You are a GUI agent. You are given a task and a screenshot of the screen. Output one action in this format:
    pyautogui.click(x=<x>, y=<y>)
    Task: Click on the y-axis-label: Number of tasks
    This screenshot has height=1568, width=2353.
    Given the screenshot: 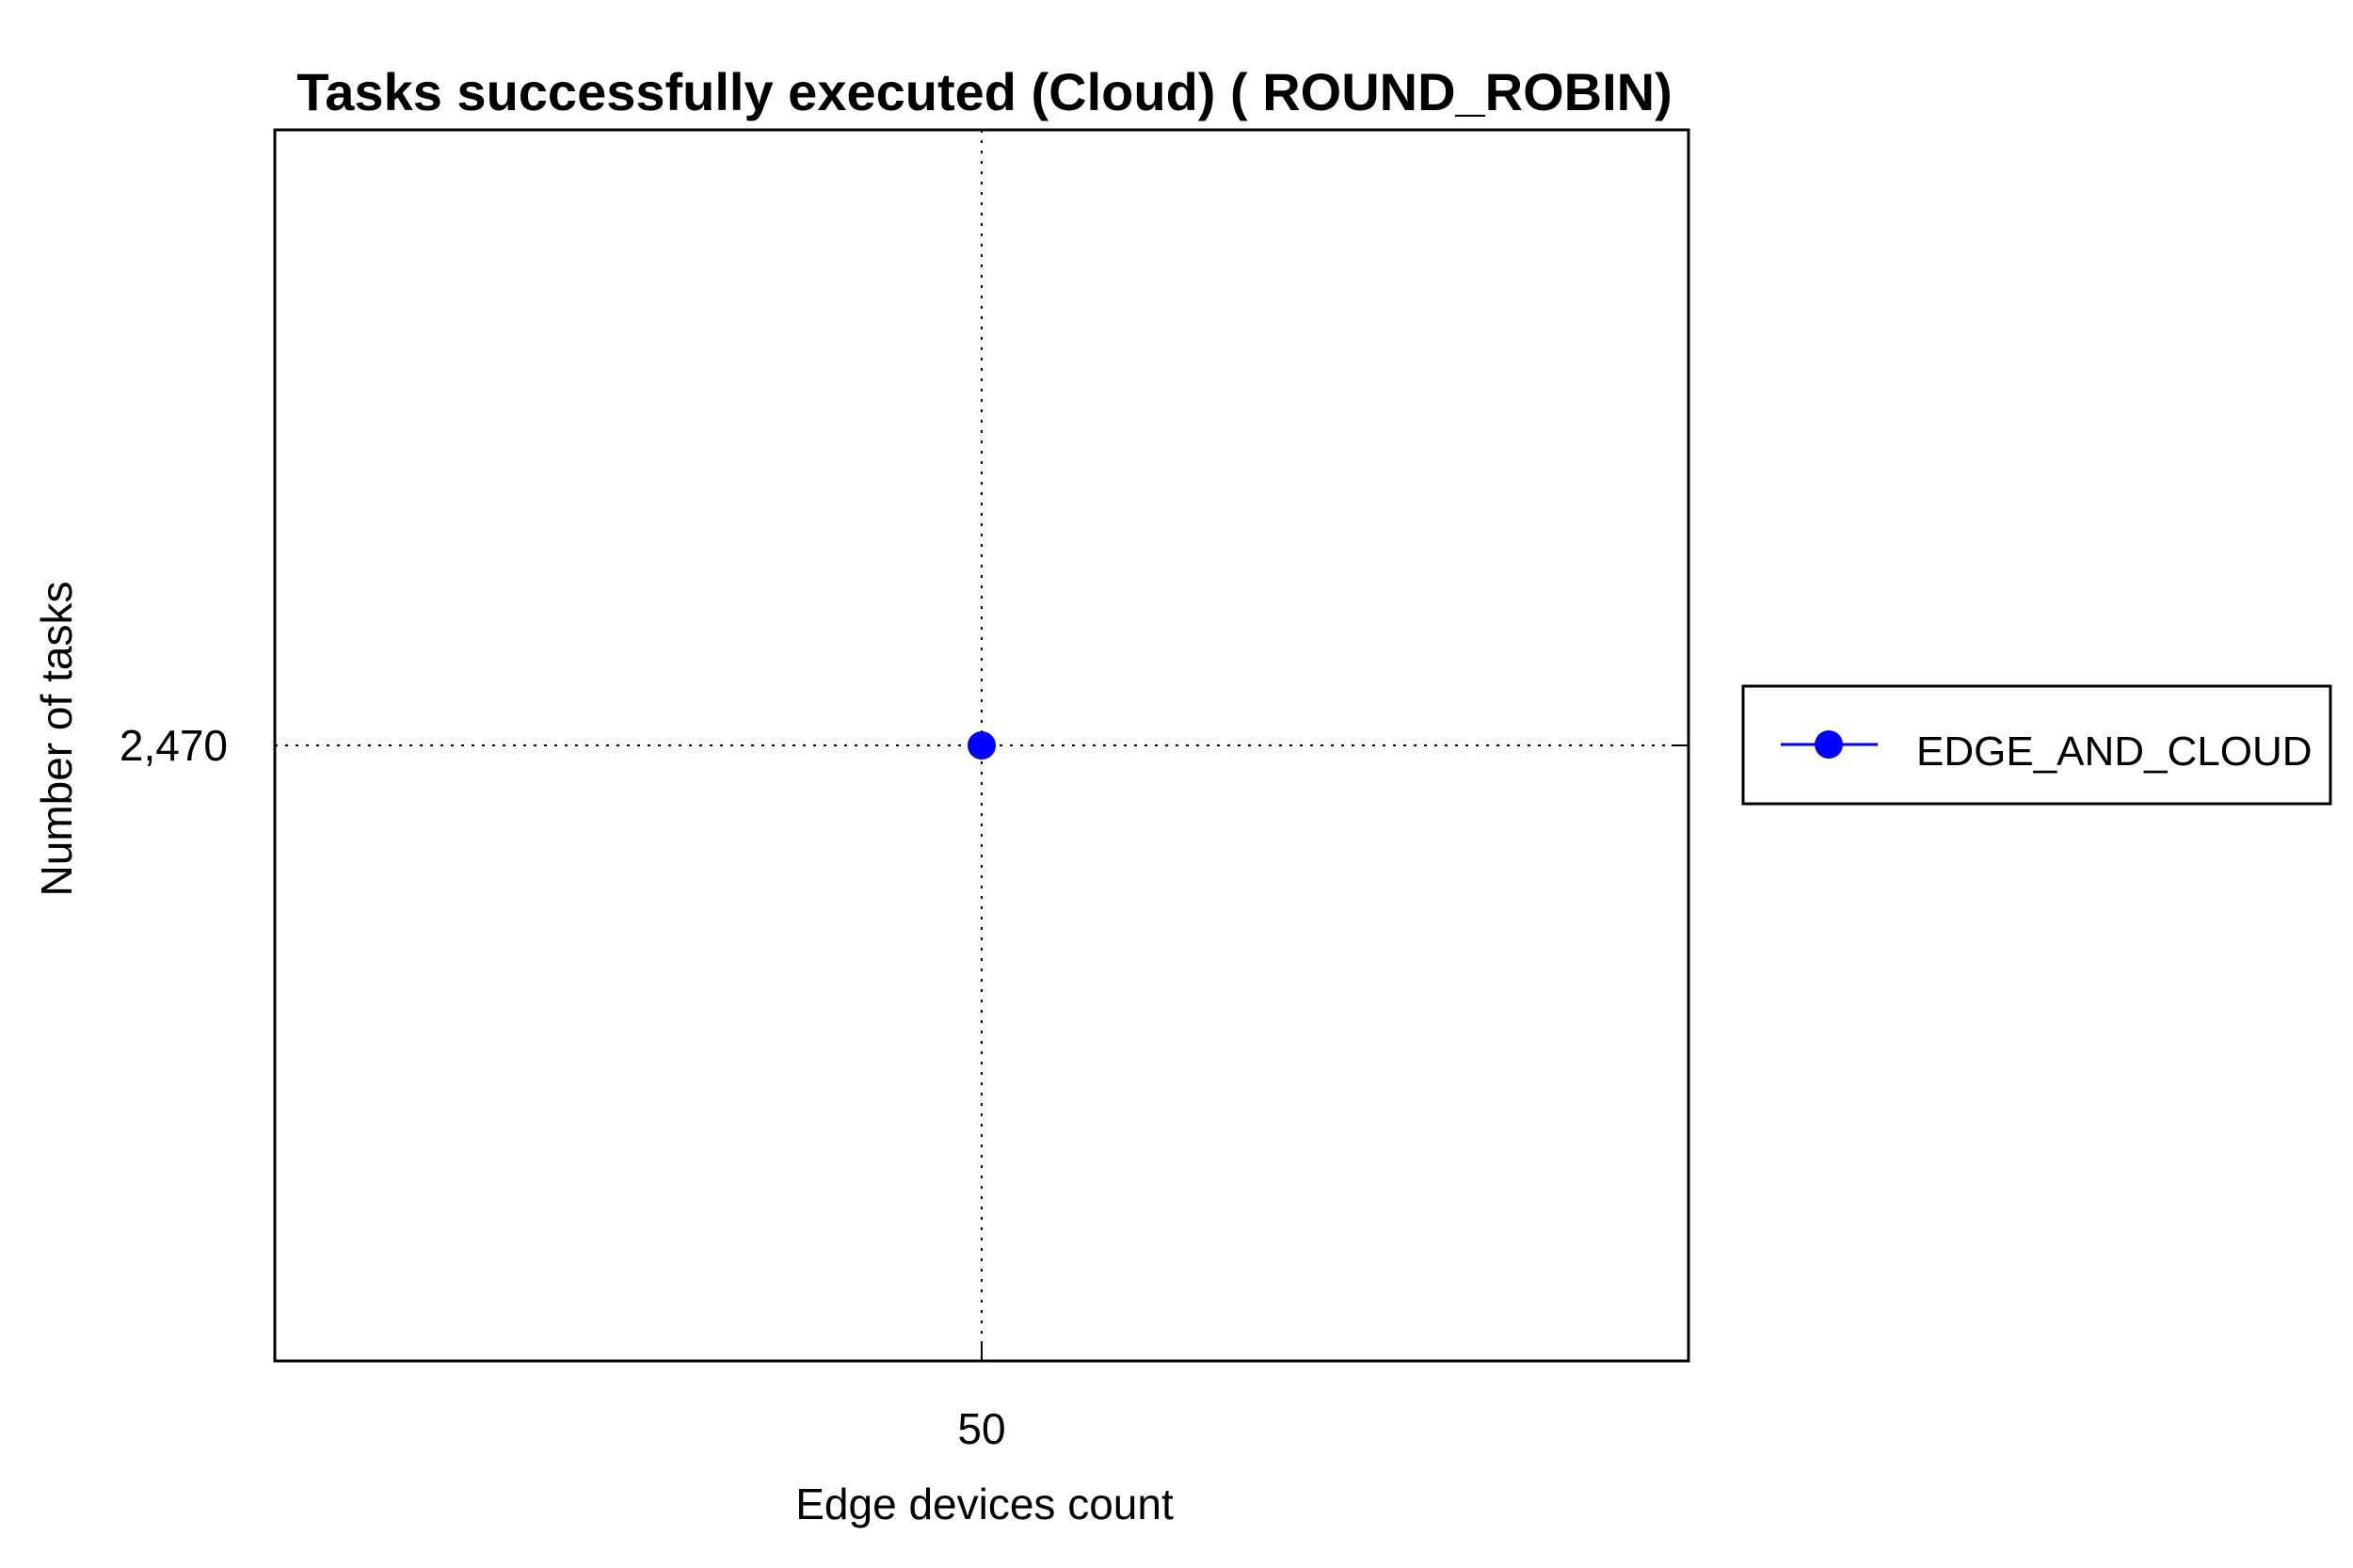 What is the action you would take?
    pyautogui.click(x=56, y=739)
    